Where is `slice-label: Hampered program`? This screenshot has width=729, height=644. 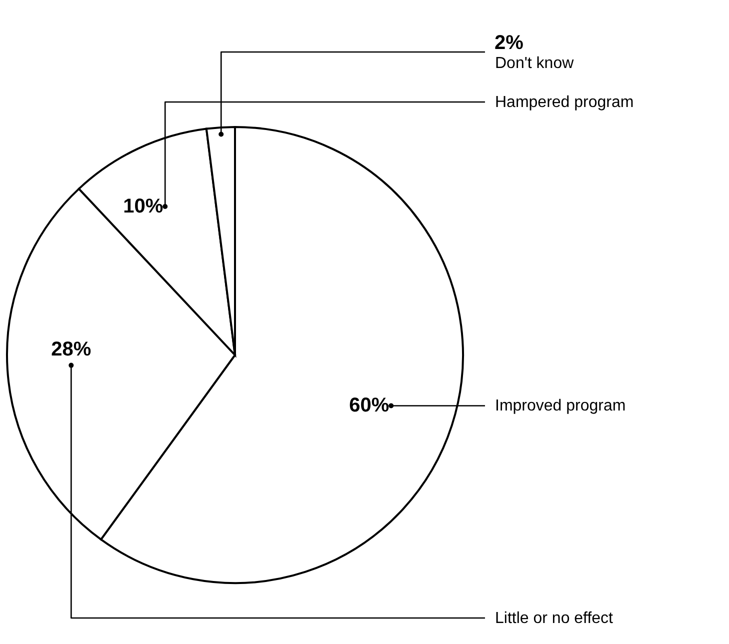 slice-label: Hampered program is located at coordinates (564, 102).